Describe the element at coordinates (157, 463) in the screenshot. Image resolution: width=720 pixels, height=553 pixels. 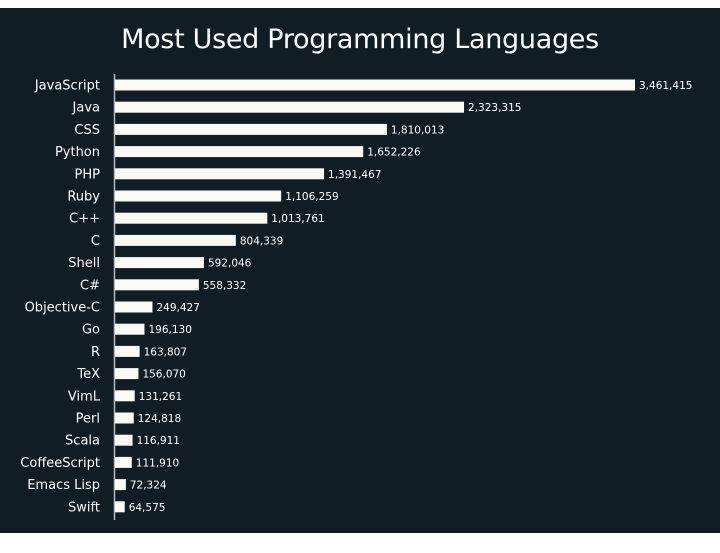
I see `value-label: 111,910` at that location.